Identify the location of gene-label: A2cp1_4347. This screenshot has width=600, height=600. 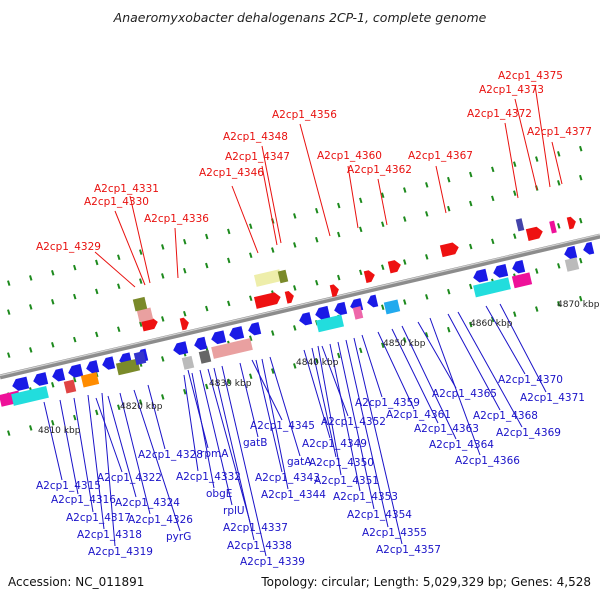
(257, 157).